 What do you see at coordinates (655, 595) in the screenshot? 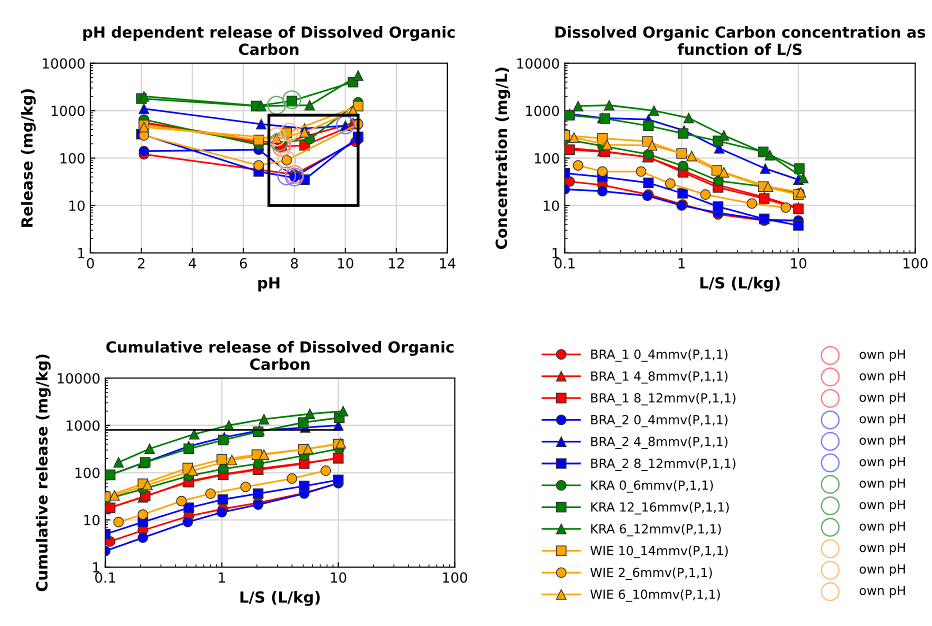
I see `legend-label: WIE 6_10mmv(P,1,1)` at bounding box center [655, 595].